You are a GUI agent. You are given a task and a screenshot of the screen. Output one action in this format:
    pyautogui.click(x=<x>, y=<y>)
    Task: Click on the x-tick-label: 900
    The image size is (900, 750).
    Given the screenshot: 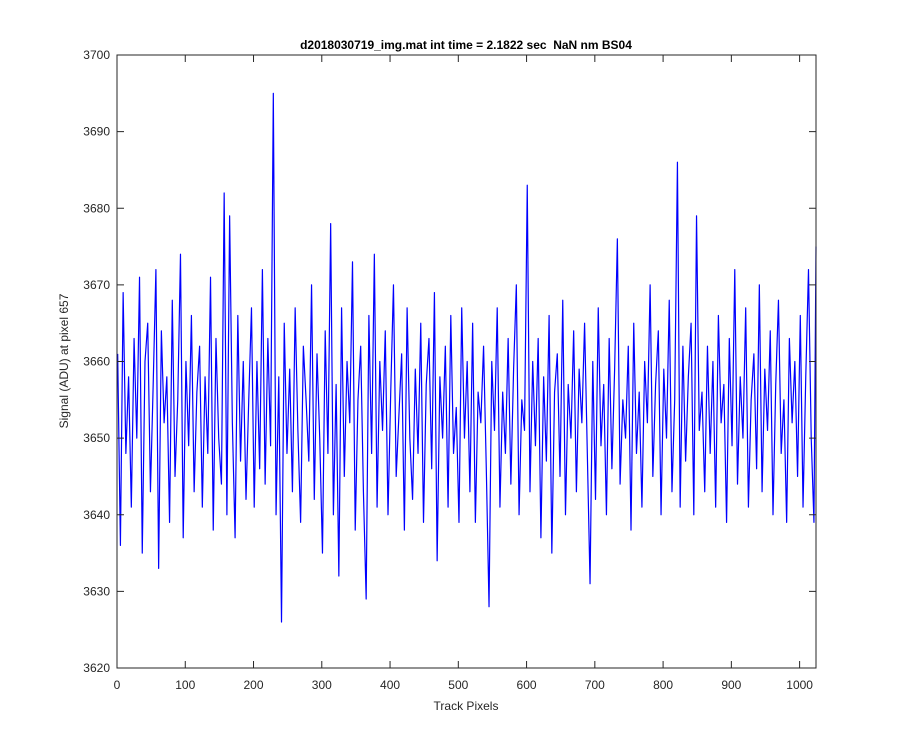 What is the action you would take?
    pyautogui.click(x=731, y=685)
    